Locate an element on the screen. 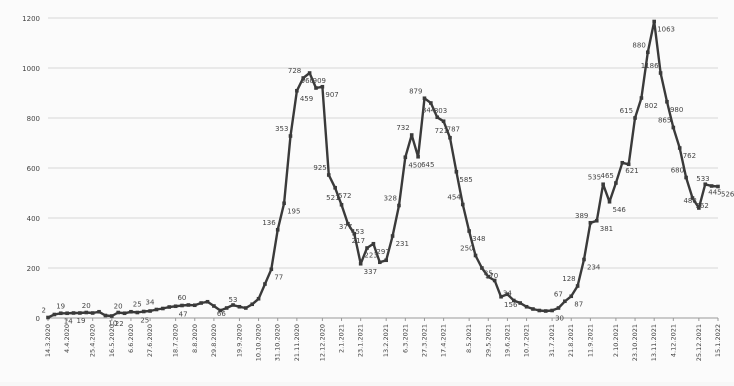 The width and height of the screenshot is (734, 386). data-label: 87 is located at coordinates (578, 304).